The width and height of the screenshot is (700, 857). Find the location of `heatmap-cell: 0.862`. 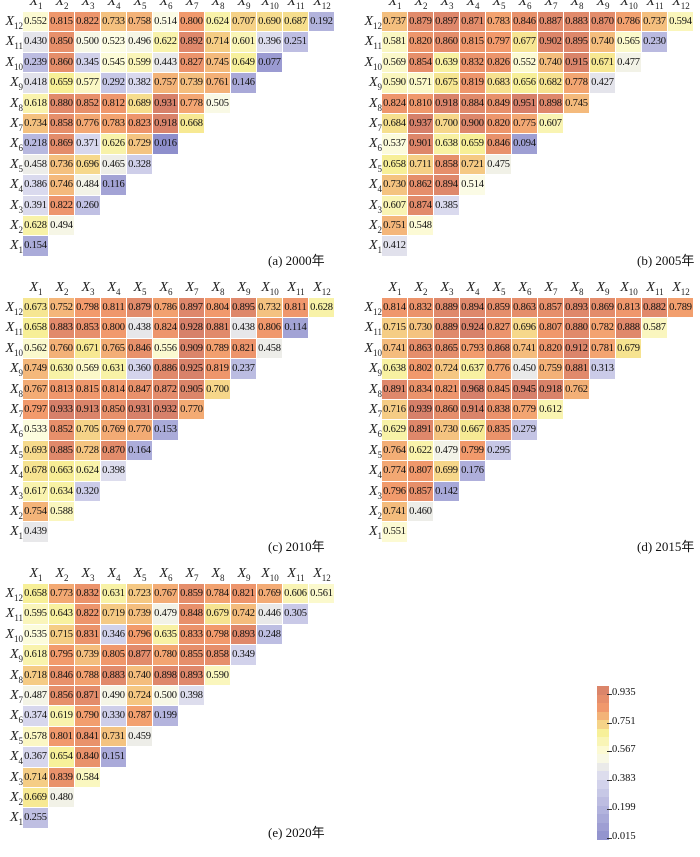

heatmap-cell: 0.862 is located at coordinates (420, 185).